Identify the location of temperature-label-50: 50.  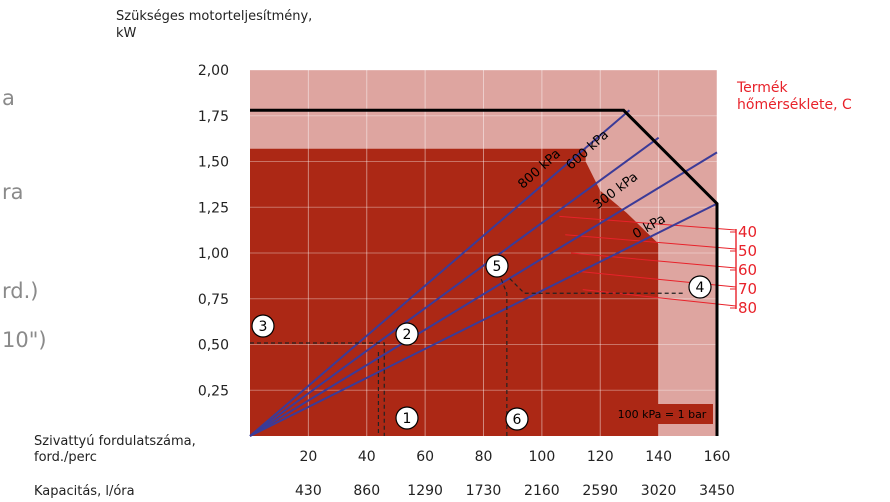
(747, 251).